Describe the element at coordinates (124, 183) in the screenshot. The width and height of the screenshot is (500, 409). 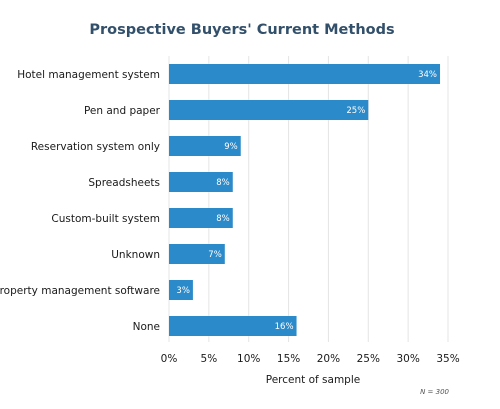
I see `category-label: Spreadsheets` at that location.